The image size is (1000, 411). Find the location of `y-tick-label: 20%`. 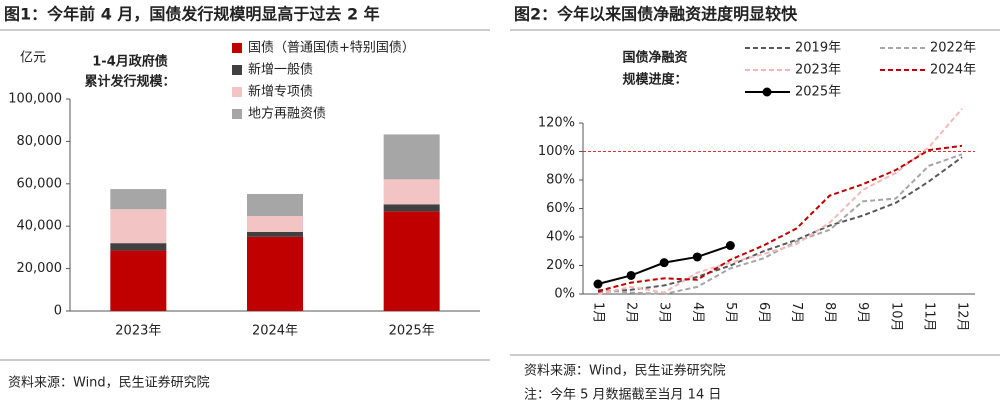

y-tick-label: 20% is located at coordinates (560, 265).